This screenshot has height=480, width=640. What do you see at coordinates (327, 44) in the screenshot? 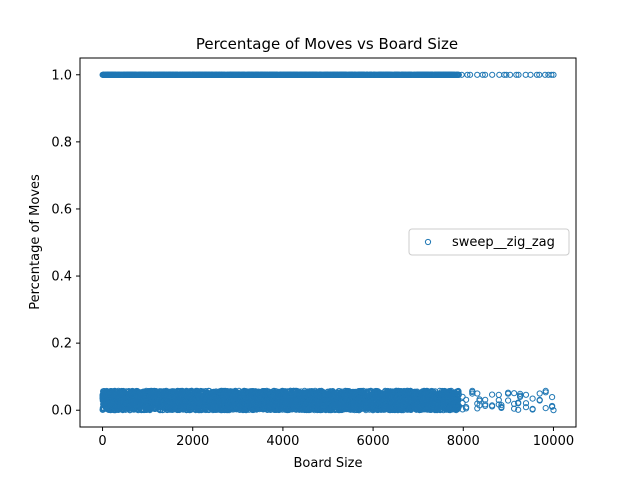
I see `chart-title: Percentage of Moves vs Board Size` at bounding box center [327, 44].